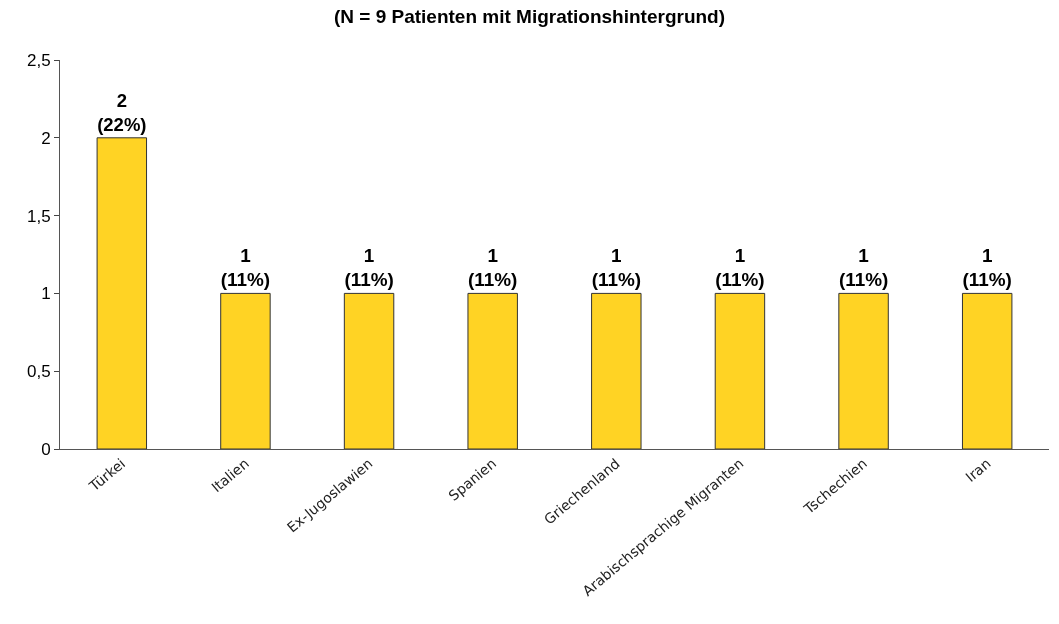 The height and width of the screenshot is (624, 1059). Describe the element at coordinates (38, 372) in the screenshot. I see `y-tick-label: 0,5` at that location.